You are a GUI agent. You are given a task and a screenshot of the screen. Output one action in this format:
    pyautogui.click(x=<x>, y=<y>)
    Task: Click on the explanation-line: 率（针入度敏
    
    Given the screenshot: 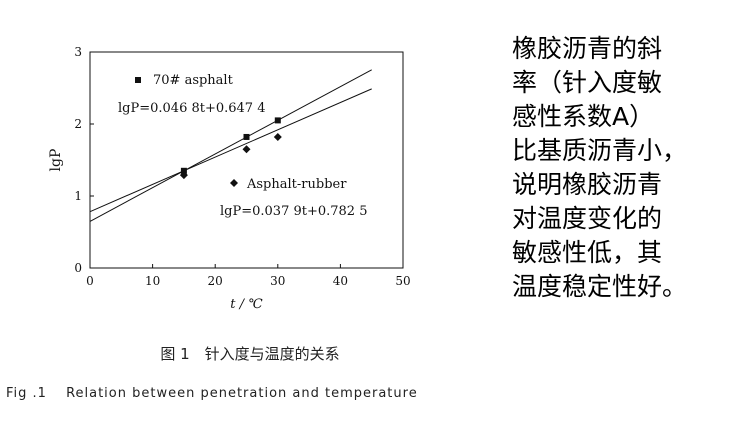 What is the action you would take?
    pyautogui.click(x=587, y=82)
    